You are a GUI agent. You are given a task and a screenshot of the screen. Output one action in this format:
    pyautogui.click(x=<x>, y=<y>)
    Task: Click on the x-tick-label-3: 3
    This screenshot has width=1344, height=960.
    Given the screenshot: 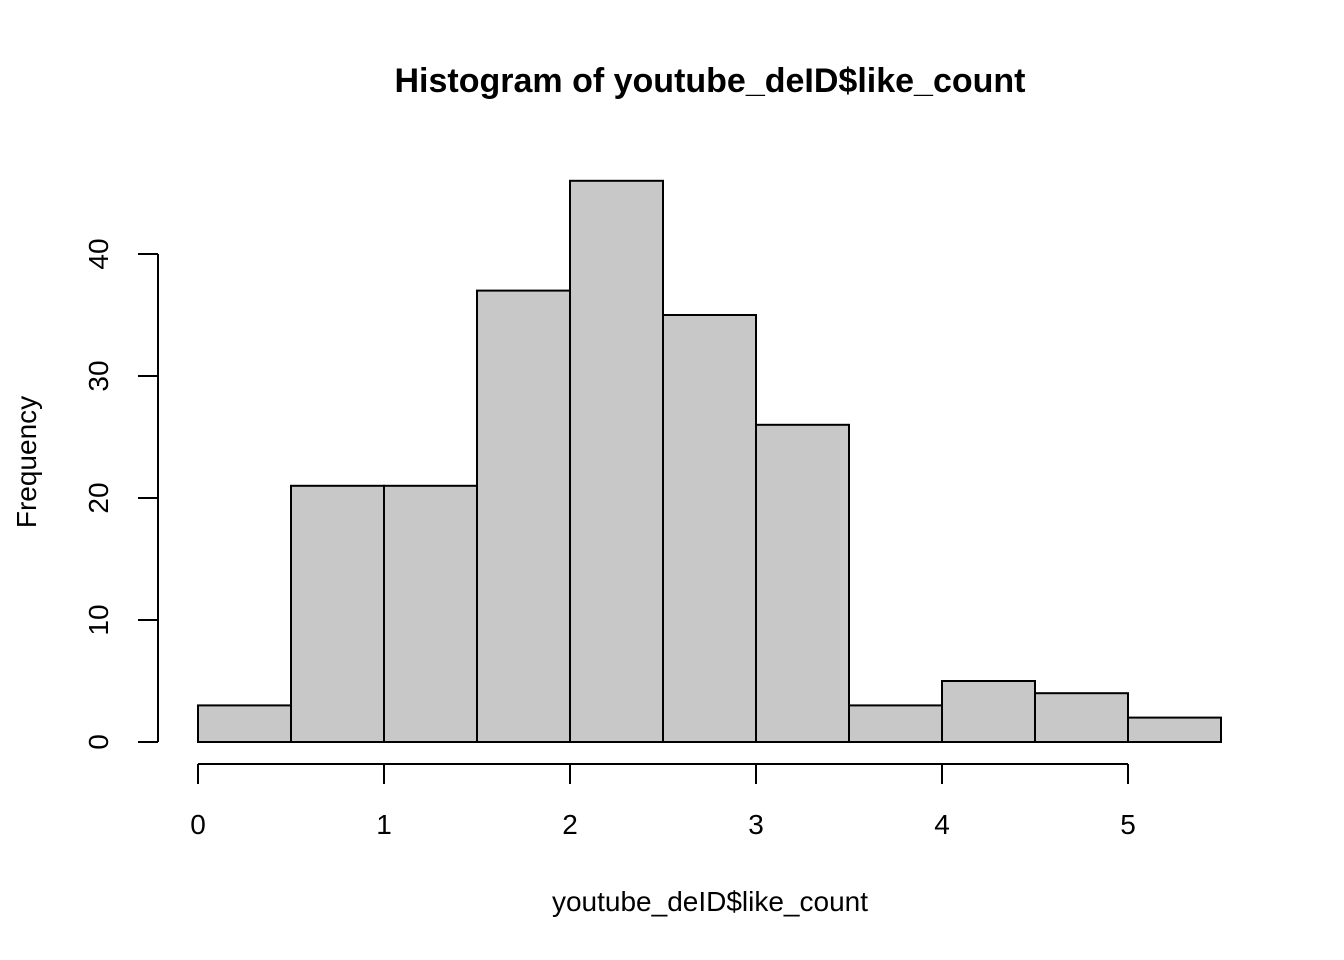 What is the action you would take?
    pyautogui.click(x=756, y=824)
    